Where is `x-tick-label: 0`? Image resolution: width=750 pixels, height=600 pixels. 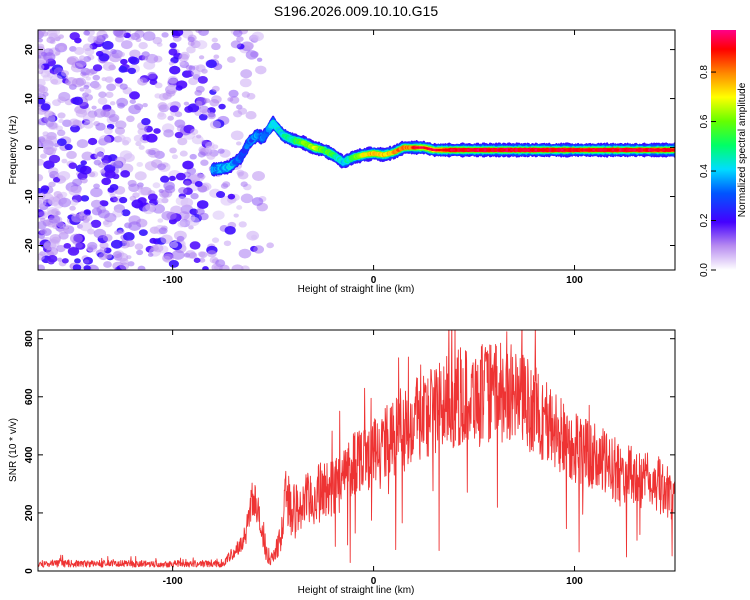
x-tick-label: 0 is located at coordinates (374, 280).